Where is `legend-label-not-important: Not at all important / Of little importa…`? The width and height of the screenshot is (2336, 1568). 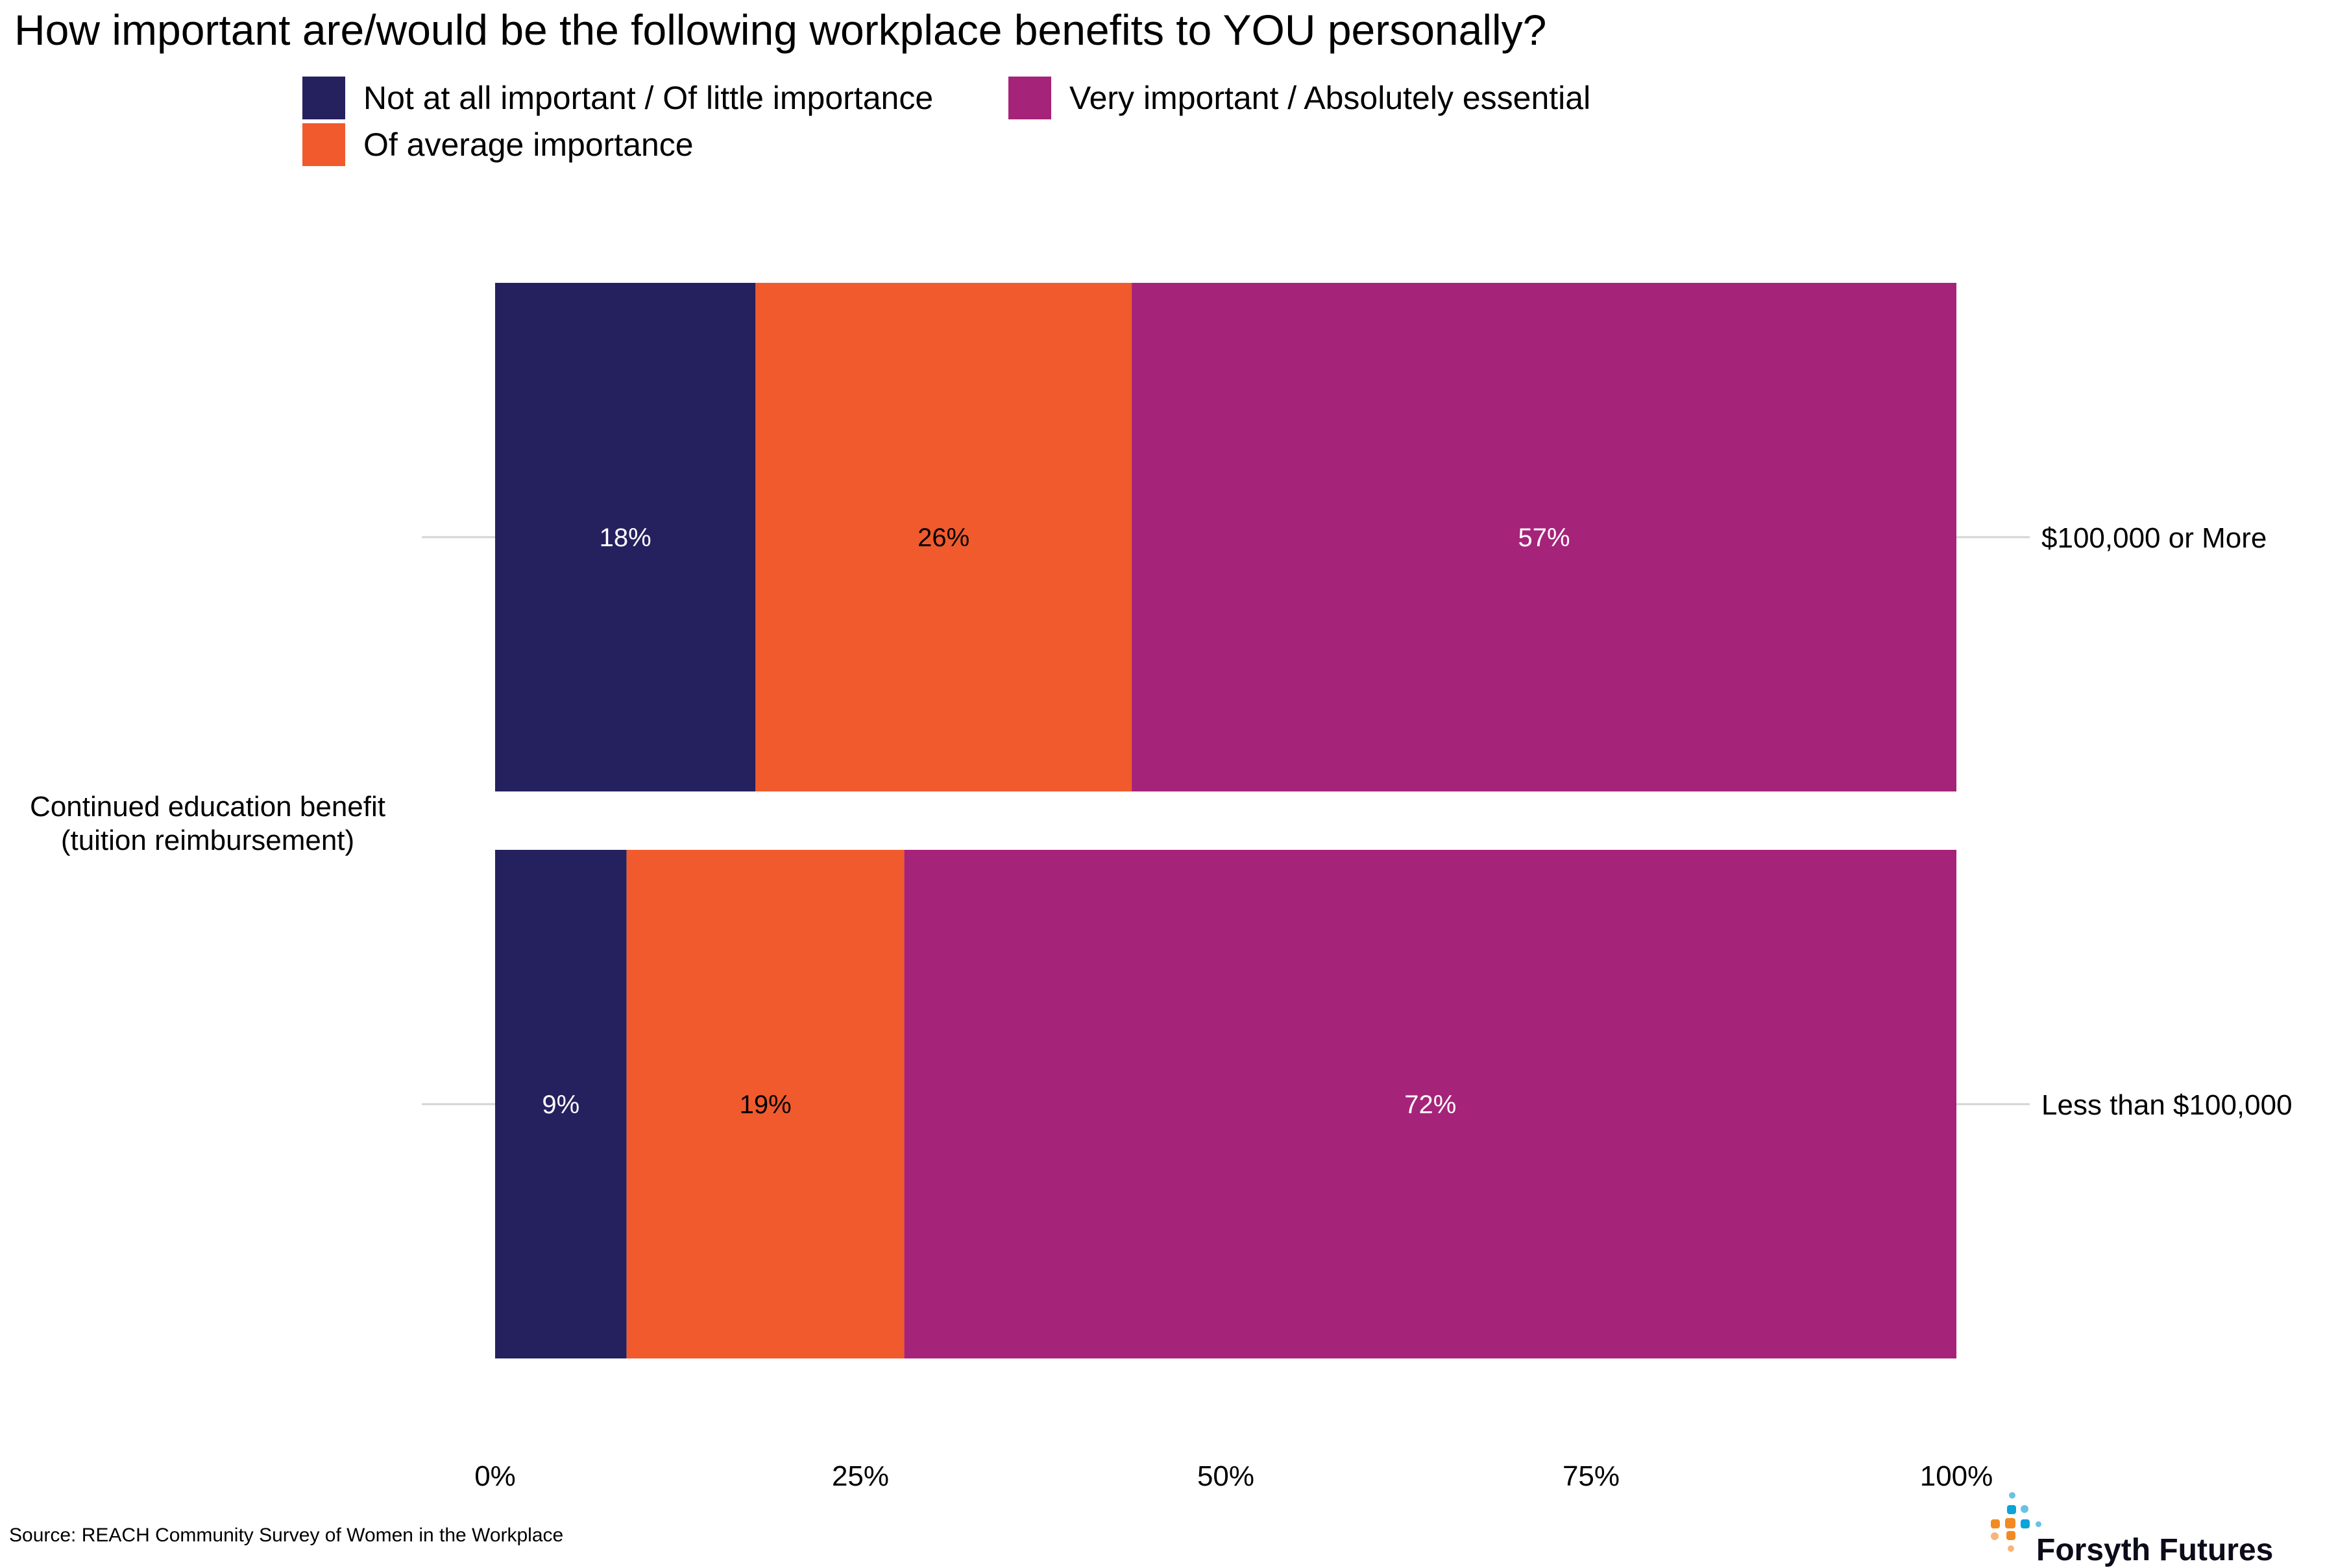 legend-label-not-important: Not at all important / Of little importa… is located at coordinates (648, 98).